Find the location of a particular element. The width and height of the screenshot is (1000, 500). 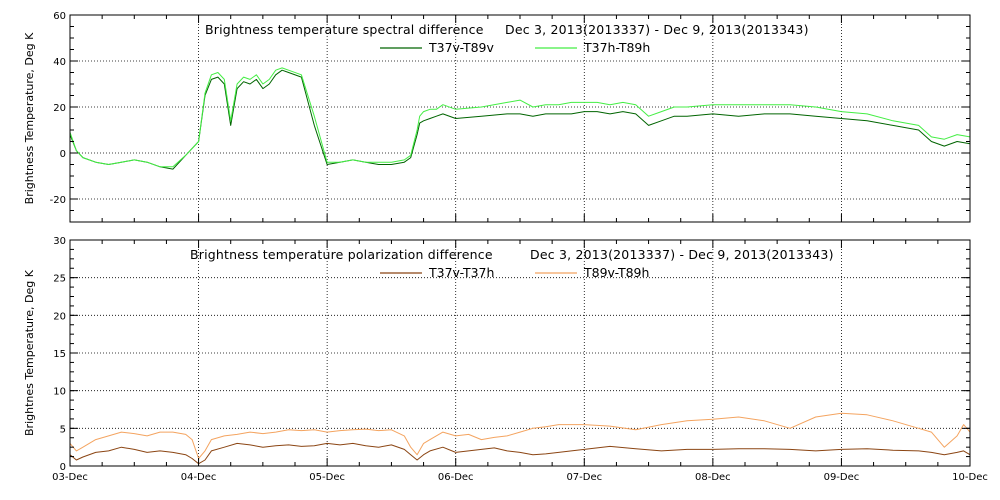

y-tick-label: 15 is located at coordinates (59, 354).